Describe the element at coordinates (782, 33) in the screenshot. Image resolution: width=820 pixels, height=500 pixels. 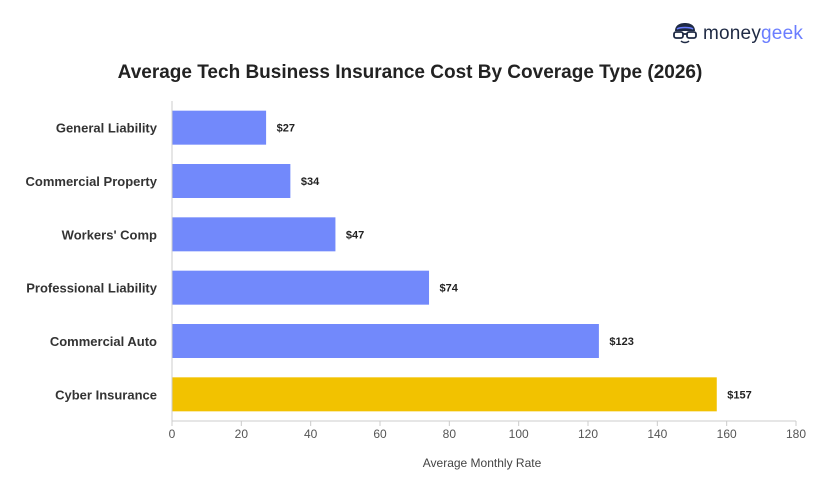
I see `brand-name-geek: geek` at that location.